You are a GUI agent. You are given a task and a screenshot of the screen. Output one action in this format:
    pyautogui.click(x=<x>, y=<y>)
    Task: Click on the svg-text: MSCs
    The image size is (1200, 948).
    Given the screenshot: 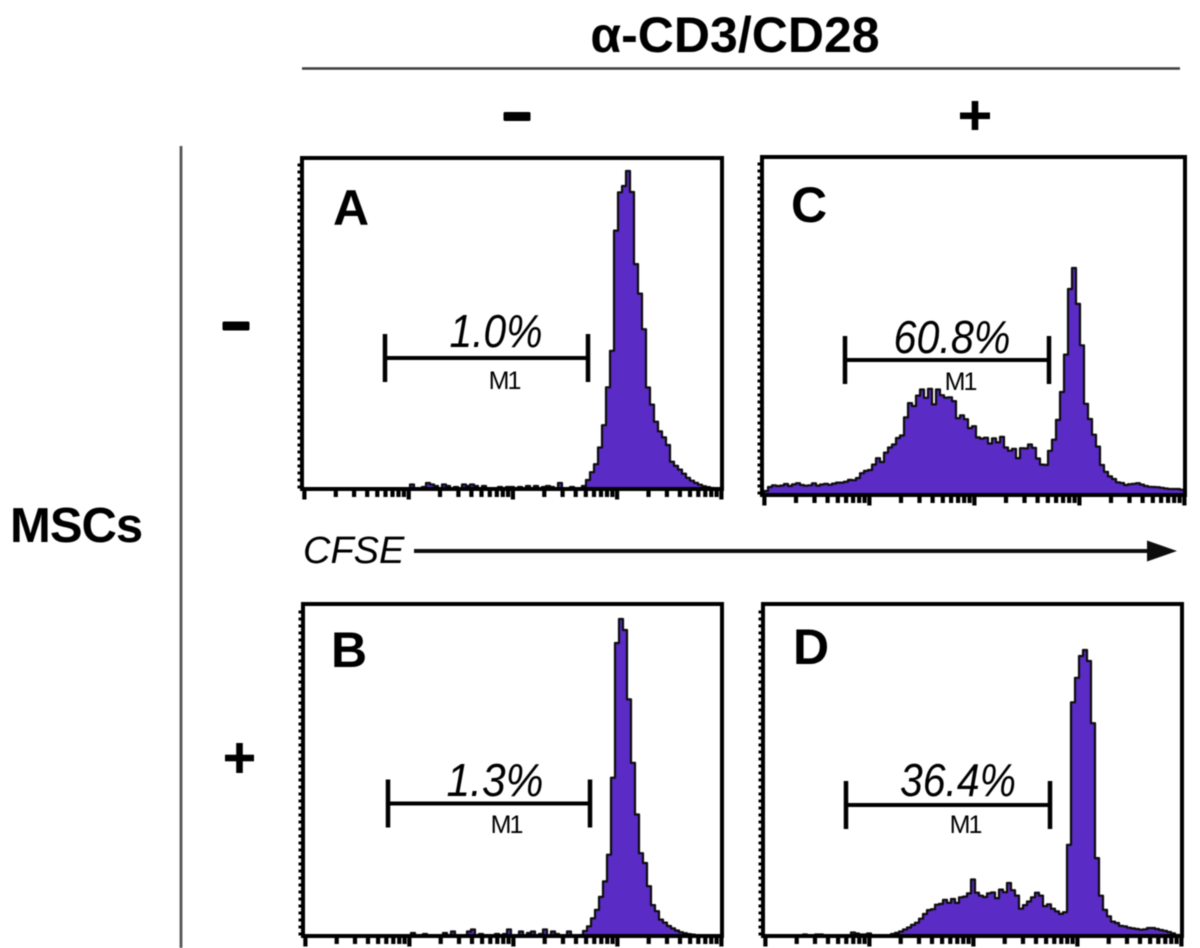 What is the action you would take?
    pyautogui.click(x=76, y=526)
    